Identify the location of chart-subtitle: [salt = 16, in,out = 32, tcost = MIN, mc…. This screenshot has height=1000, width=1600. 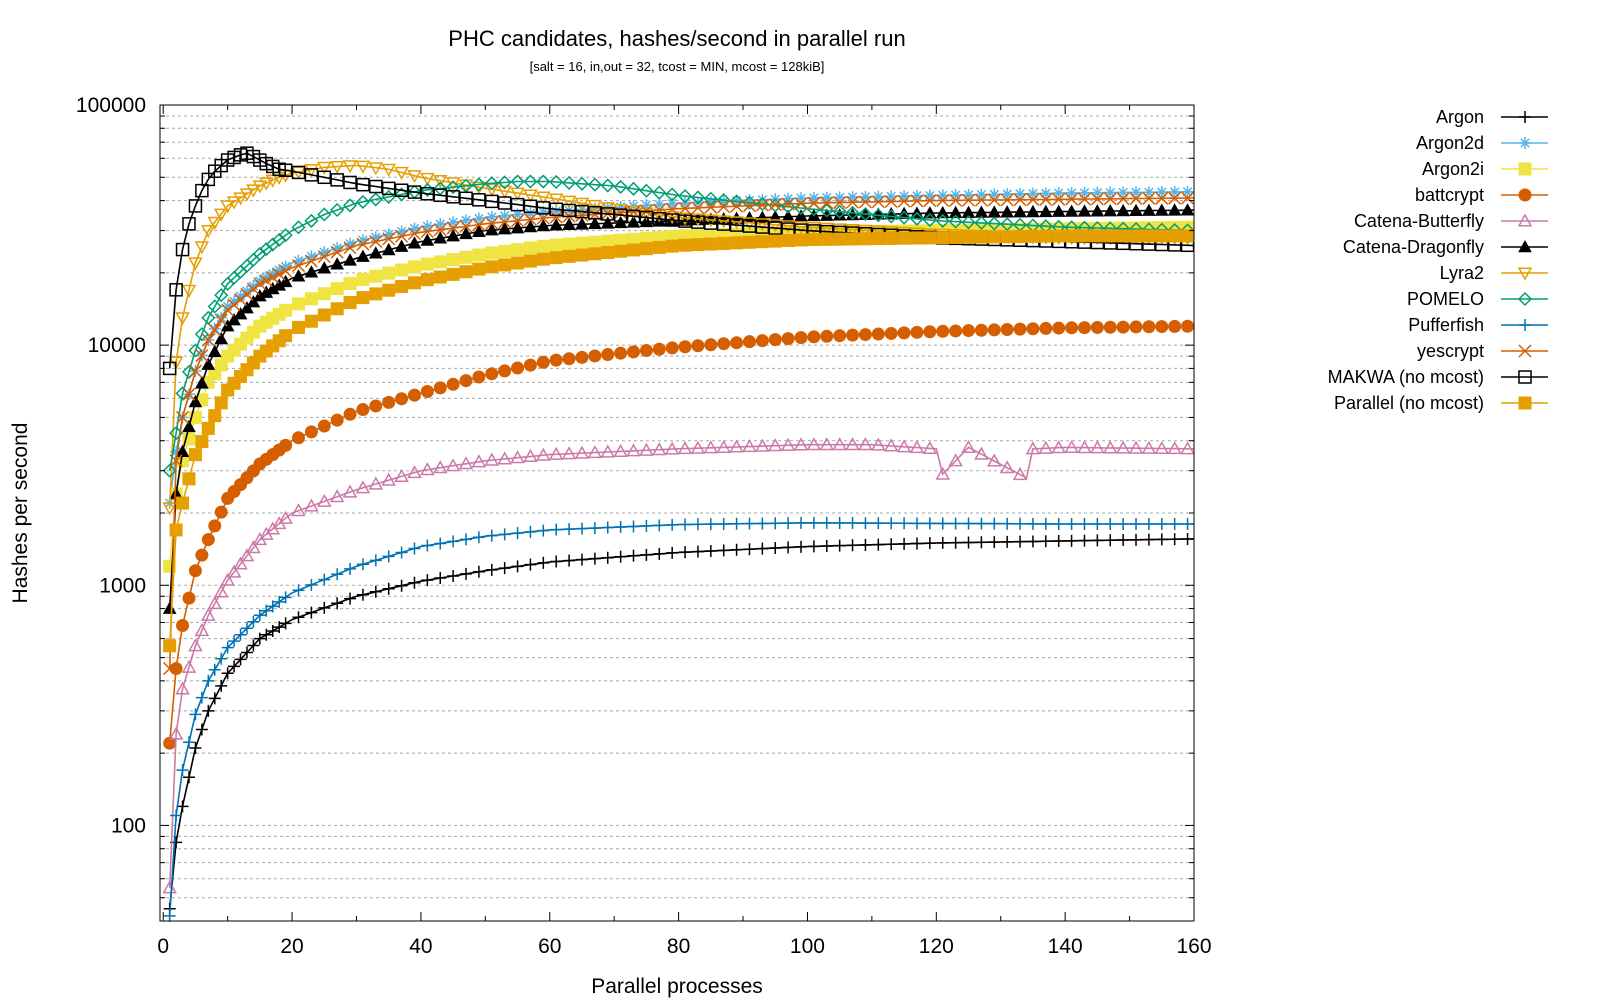
(677, 66).